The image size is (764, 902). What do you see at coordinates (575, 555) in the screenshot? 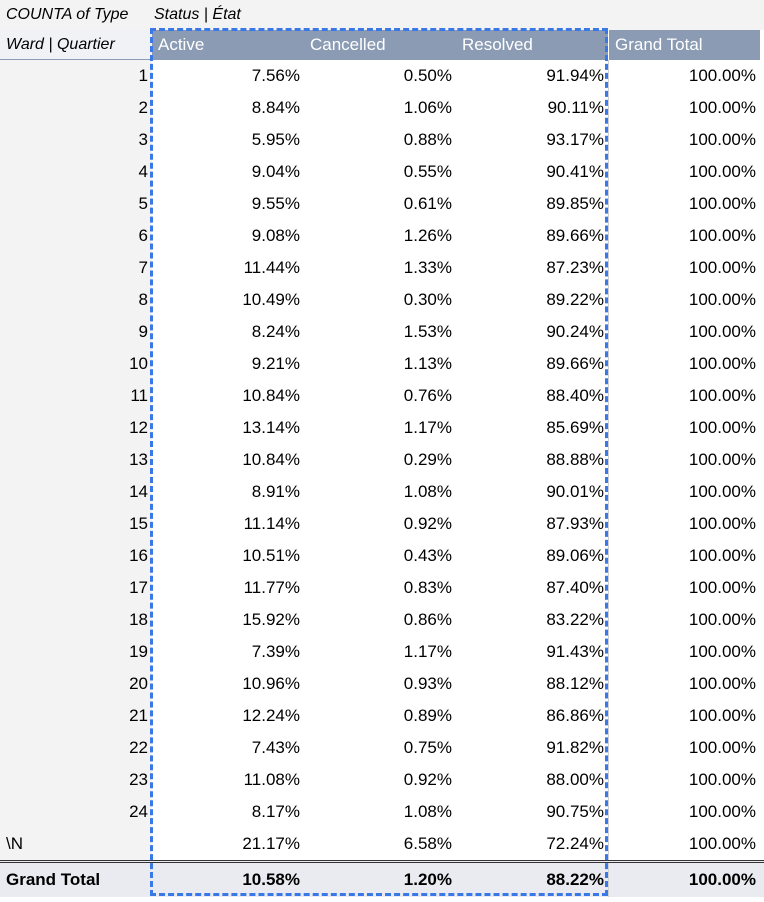
I see `resolved-cell: 89.06%` at bounding box center [575, 555].